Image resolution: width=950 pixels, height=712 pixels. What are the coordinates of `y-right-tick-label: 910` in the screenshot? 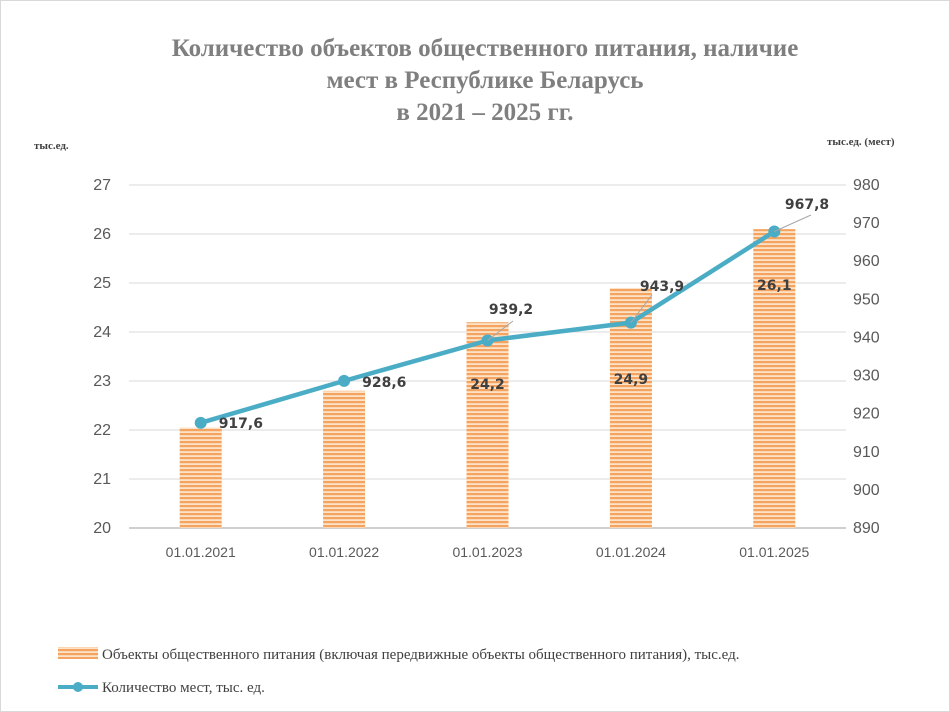 It's located at (866, 452).